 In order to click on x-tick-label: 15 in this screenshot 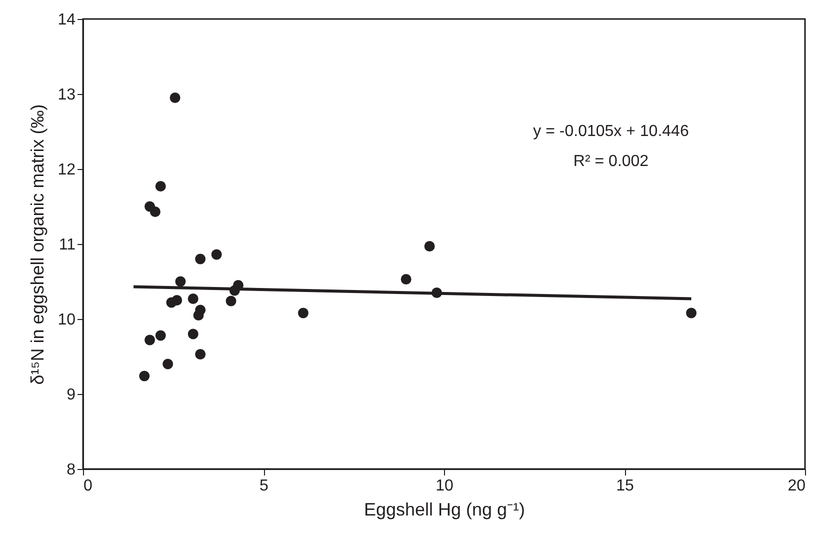, I will do `click(625, 486)`.